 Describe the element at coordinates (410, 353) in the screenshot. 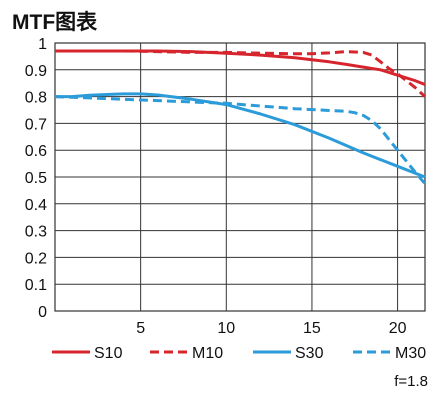

I see `legend-label-m30: M30` at that location.